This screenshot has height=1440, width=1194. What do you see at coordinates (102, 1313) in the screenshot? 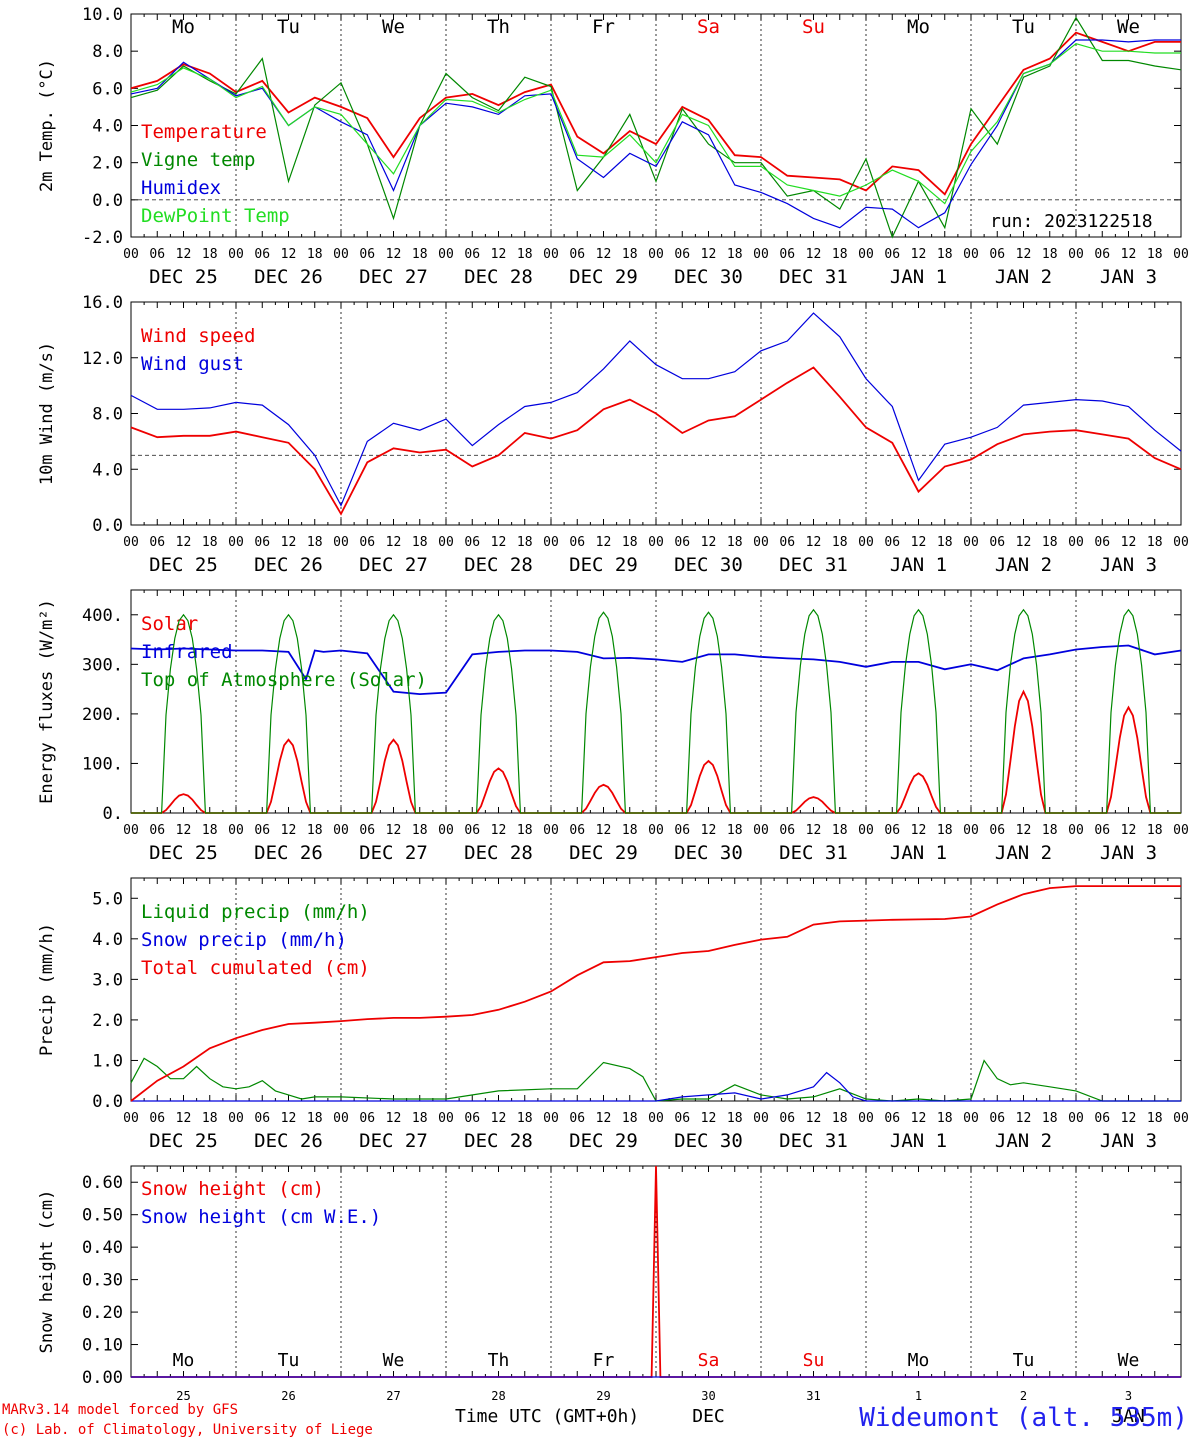
I see `y-tick-label: 0.20` at bounding box center [102, 1313].